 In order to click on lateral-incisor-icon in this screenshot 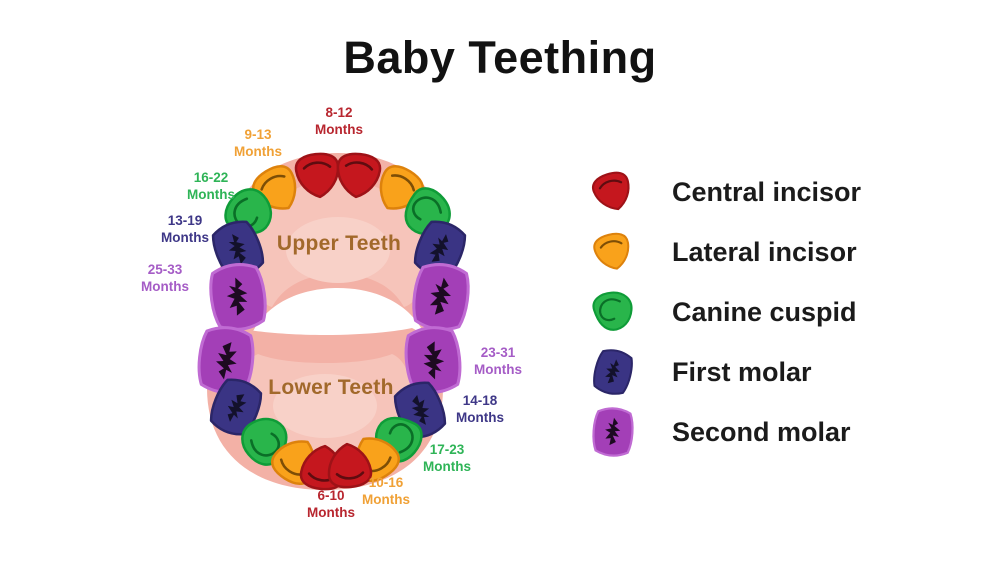, I will do `click(613, 252)`.